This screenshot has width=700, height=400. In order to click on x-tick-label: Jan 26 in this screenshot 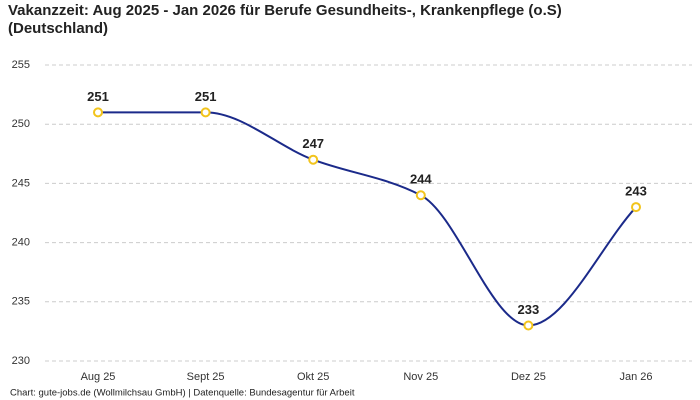, I will do `click(635, 377)`.